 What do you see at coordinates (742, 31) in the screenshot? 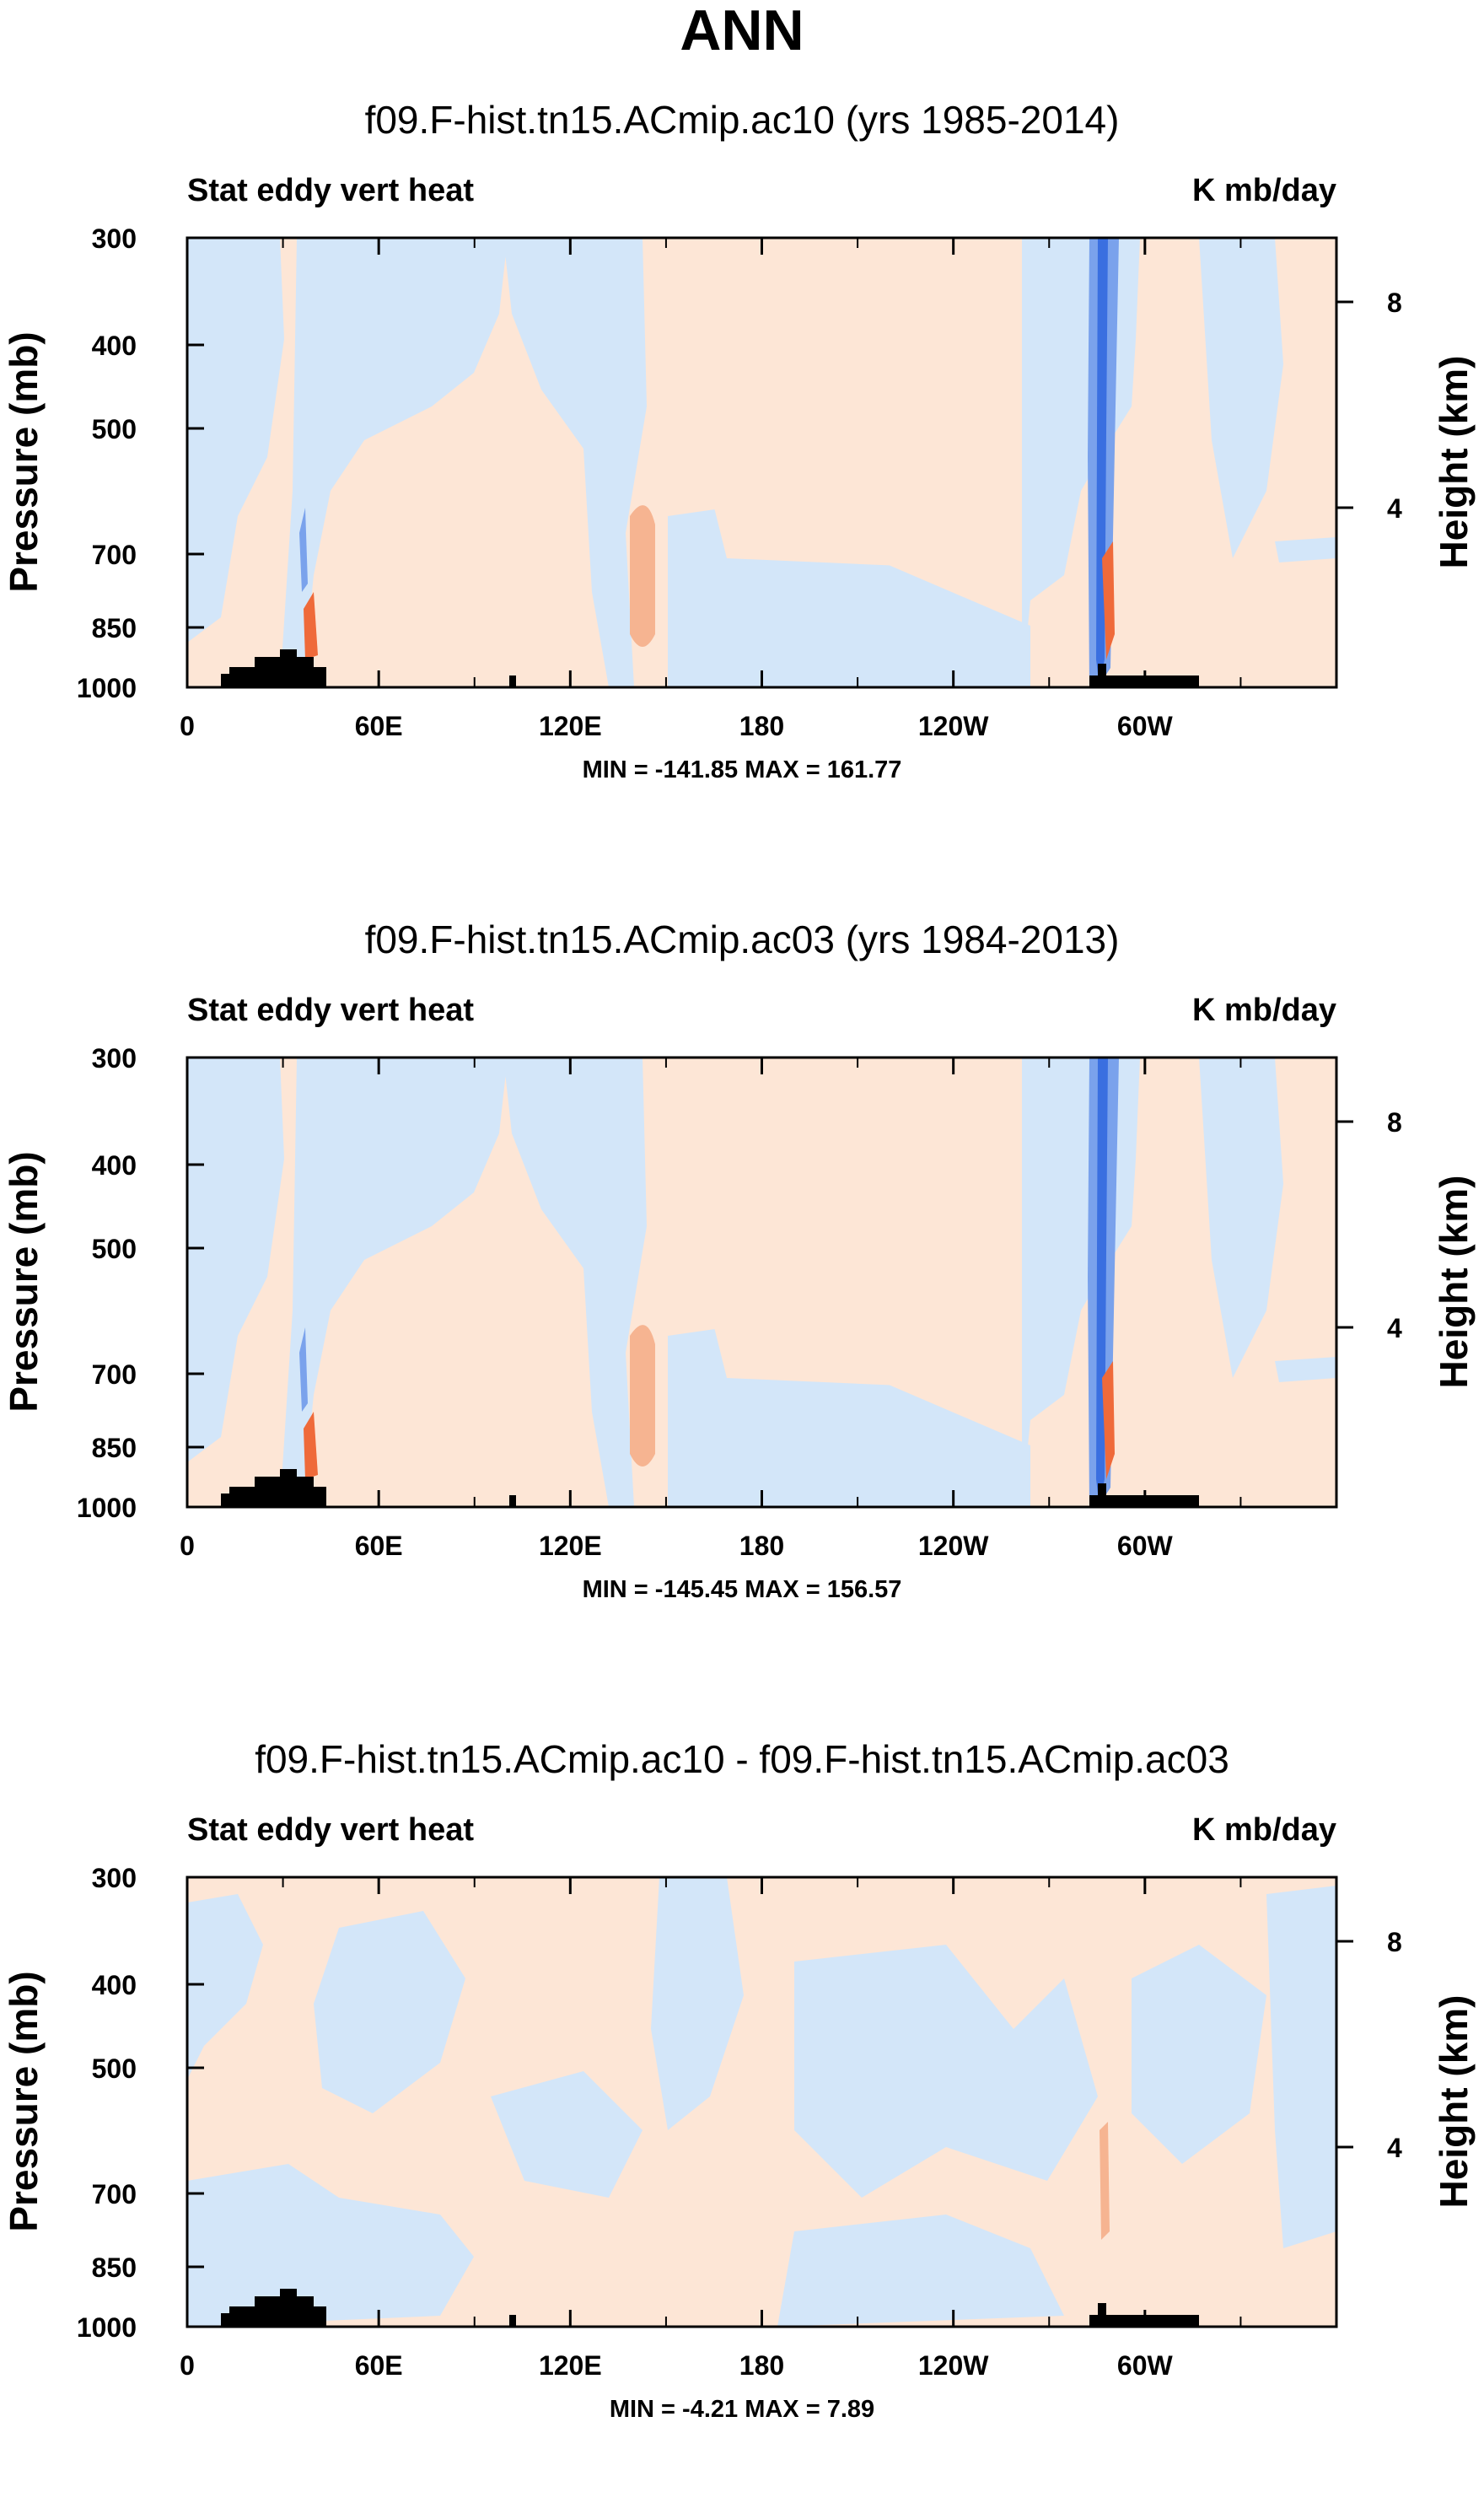
I see `page-title: ANN` at bounding box center [742, 31].